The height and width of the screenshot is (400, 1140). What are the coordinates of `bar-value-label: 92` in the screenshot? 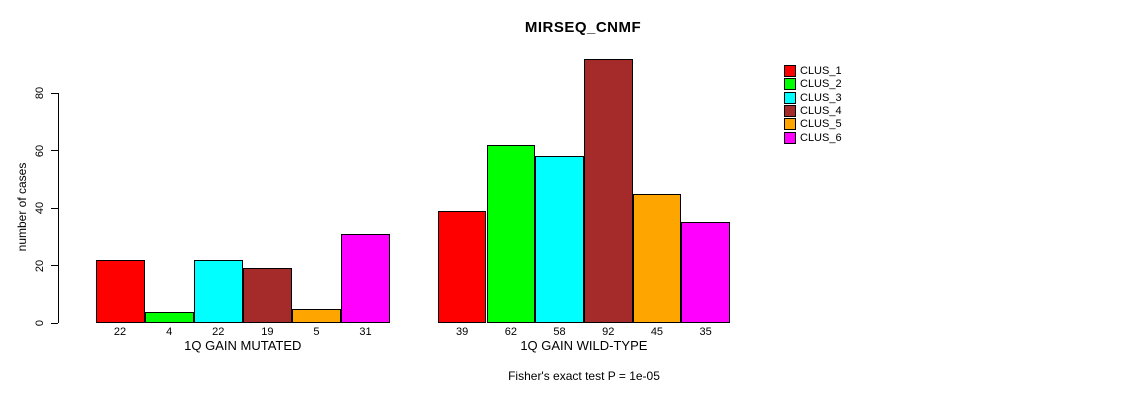 It's located at (608, 332).